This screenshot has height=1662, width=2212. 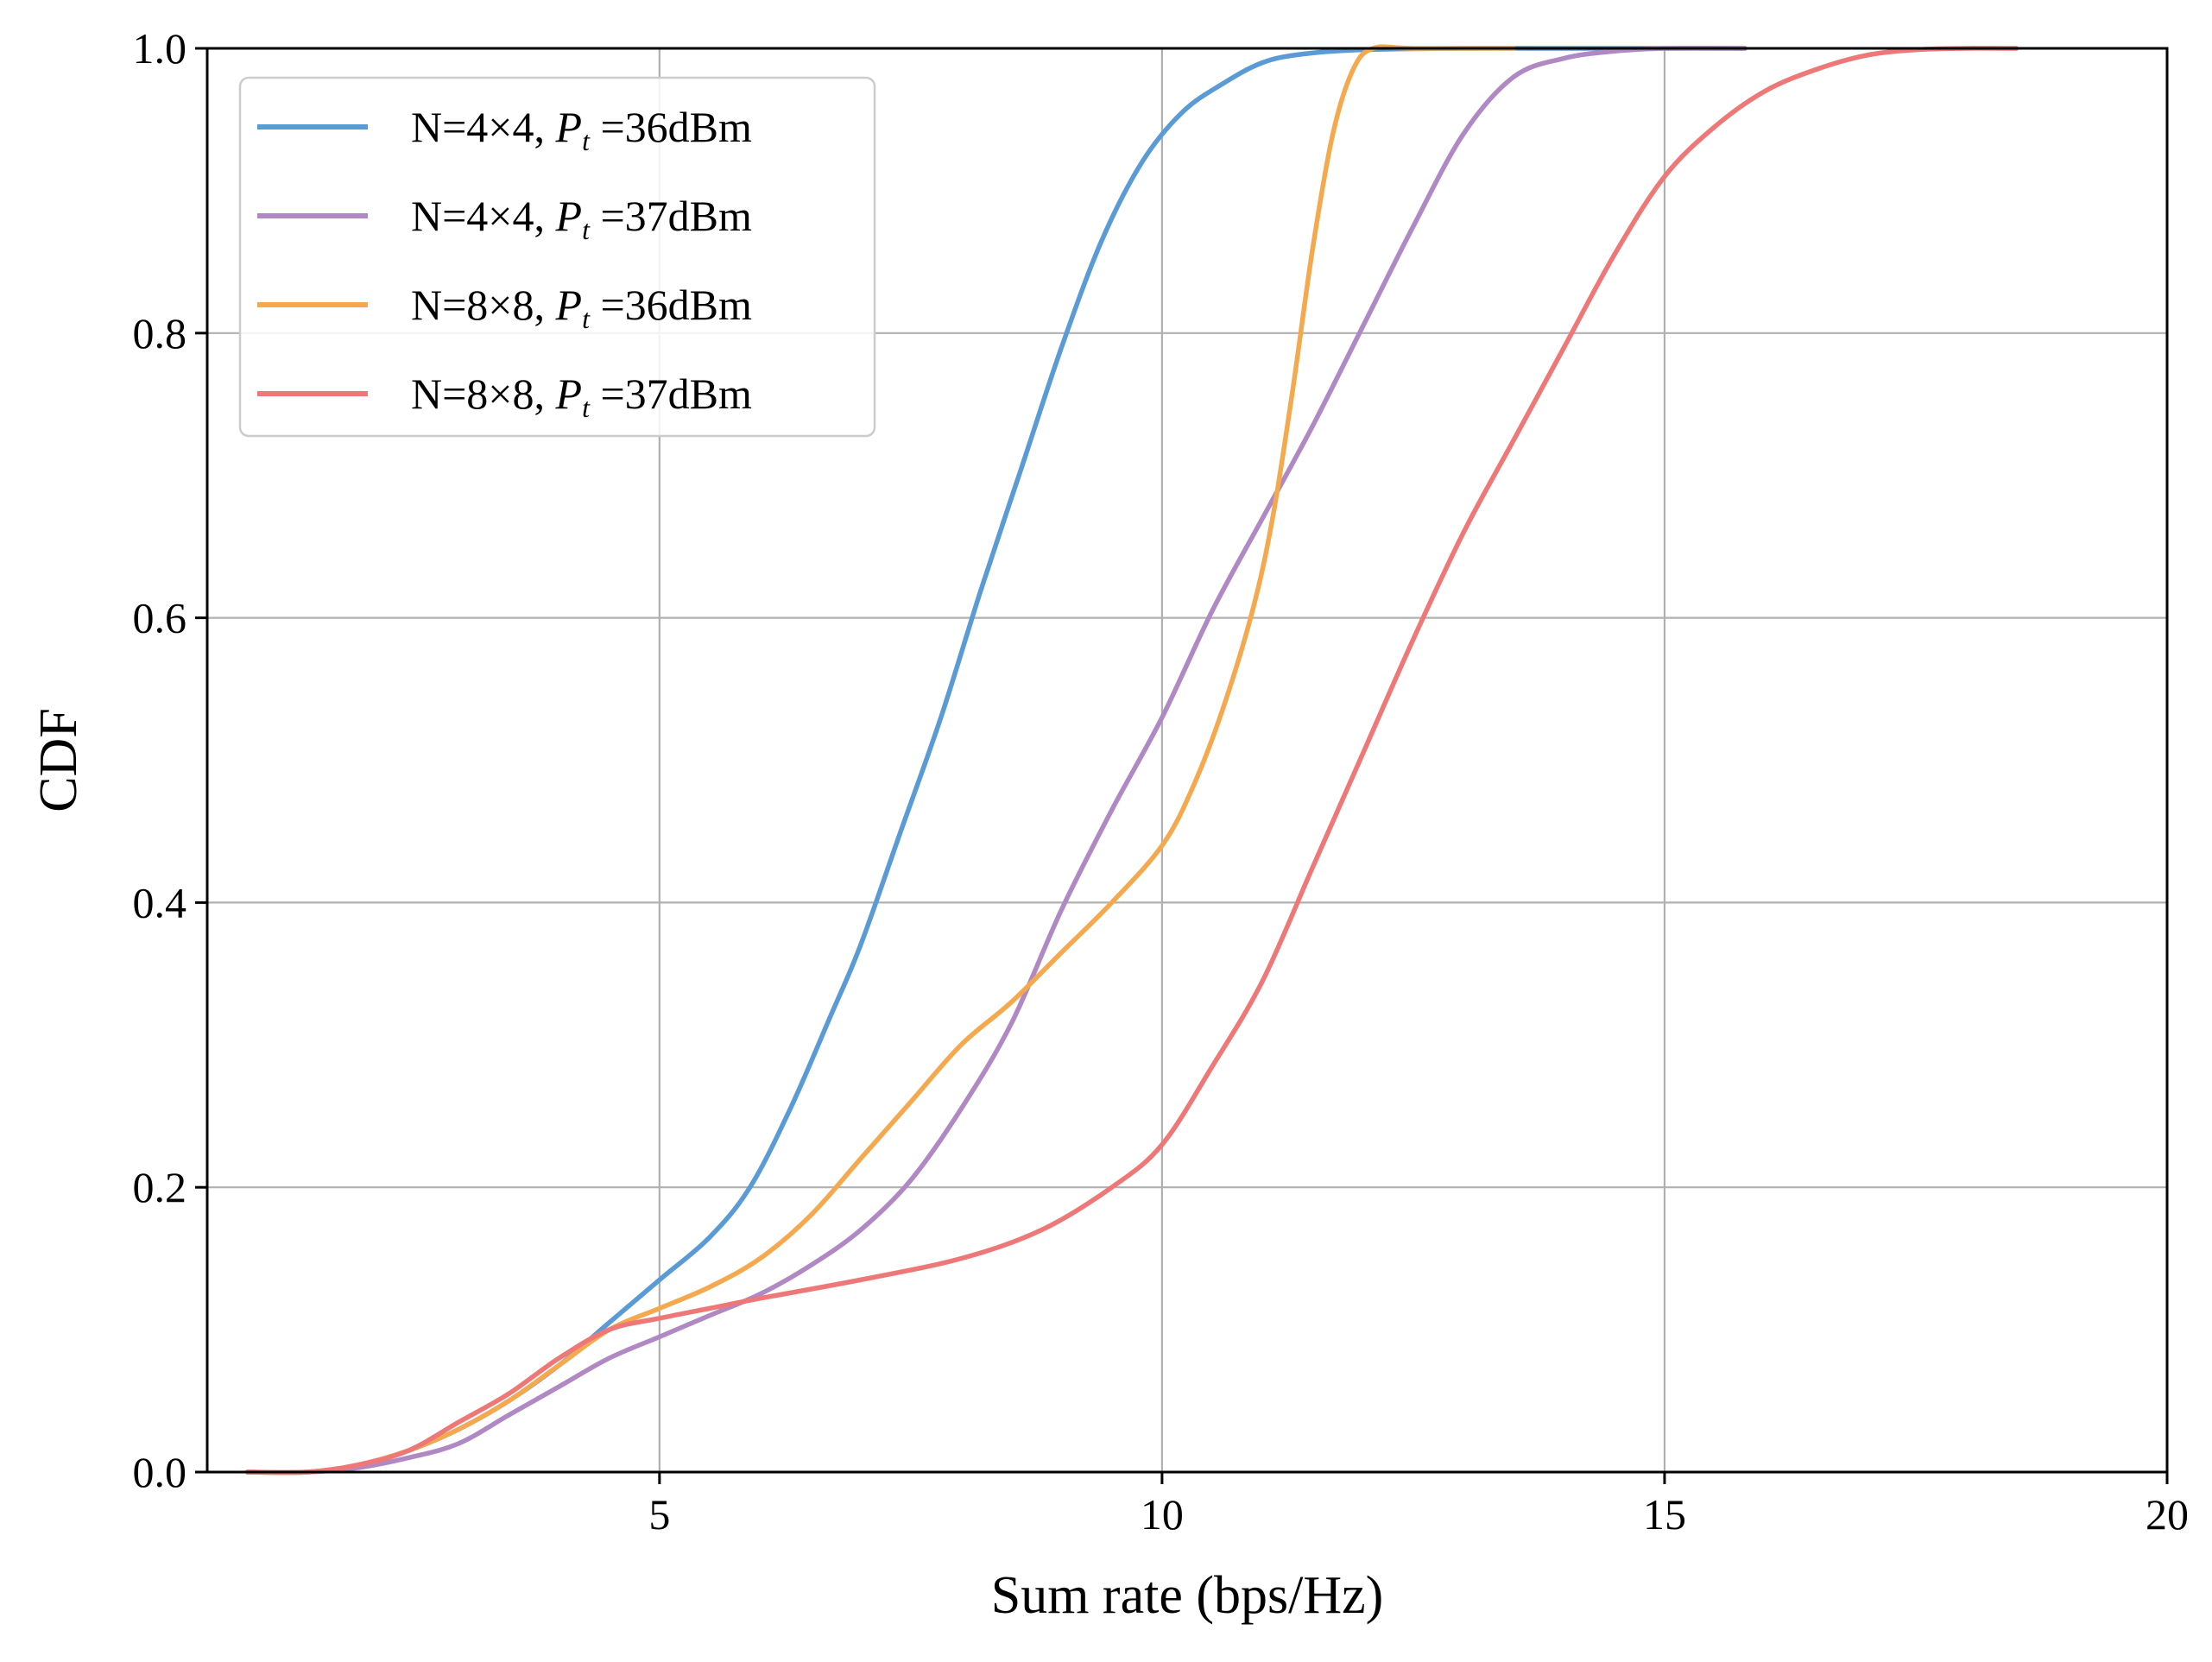 I want to click on y-tick-label: 0.6, so click(x=160, y=618).